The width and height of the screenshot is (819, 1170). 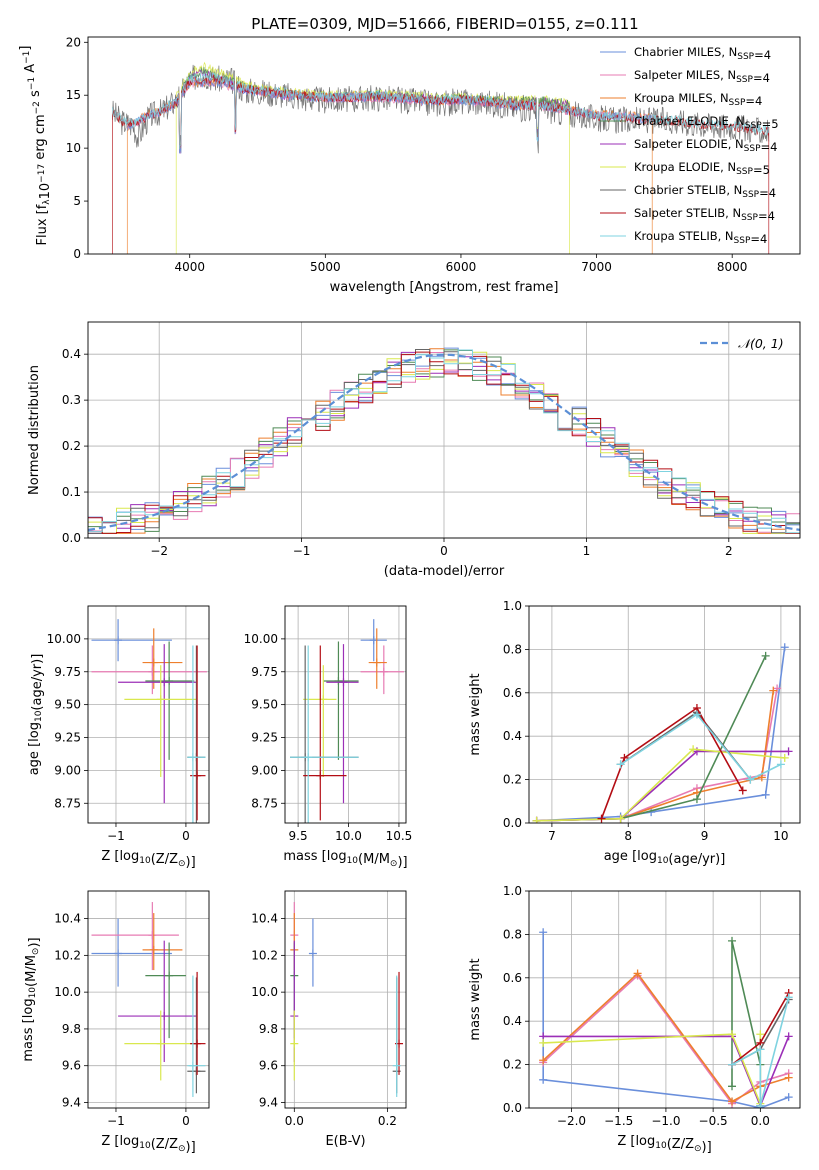 What do you see at coordinates (399, 836) in the screenshot?
I see `x-tick-label: 10.5` at bounding box center [399, 836].